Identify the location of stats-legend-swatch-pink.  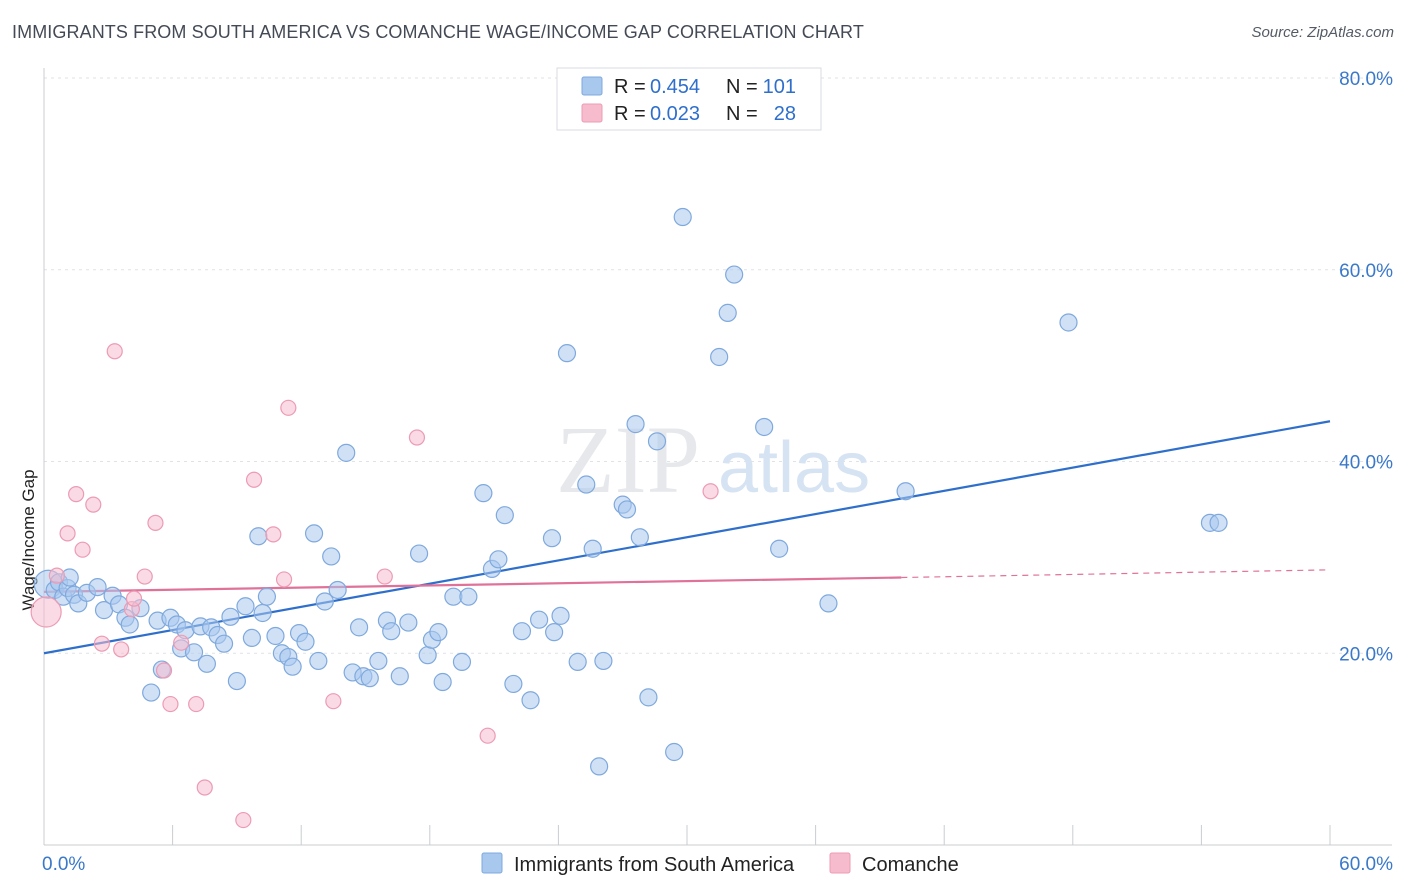
(592, 113).